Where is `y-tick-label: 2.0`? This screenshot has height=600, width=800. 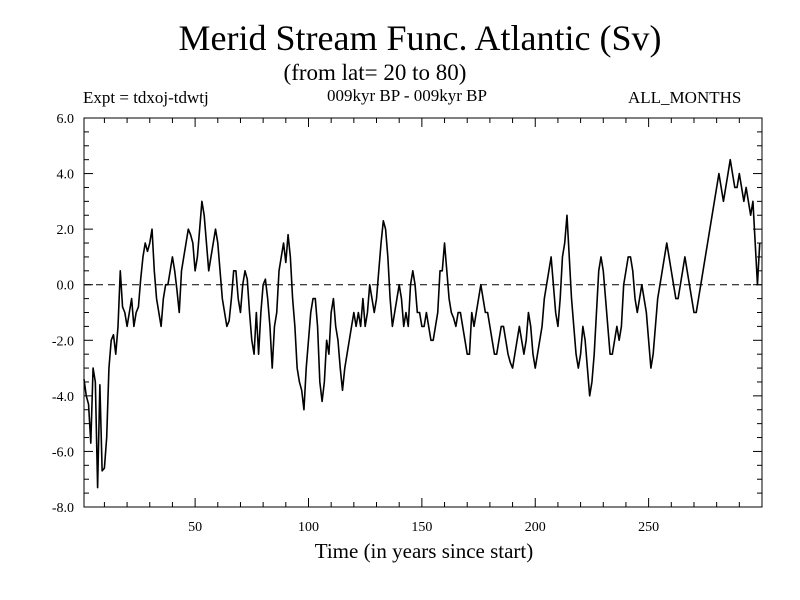 y-tick-label: 2.0 is located at coordinates (66, 230).